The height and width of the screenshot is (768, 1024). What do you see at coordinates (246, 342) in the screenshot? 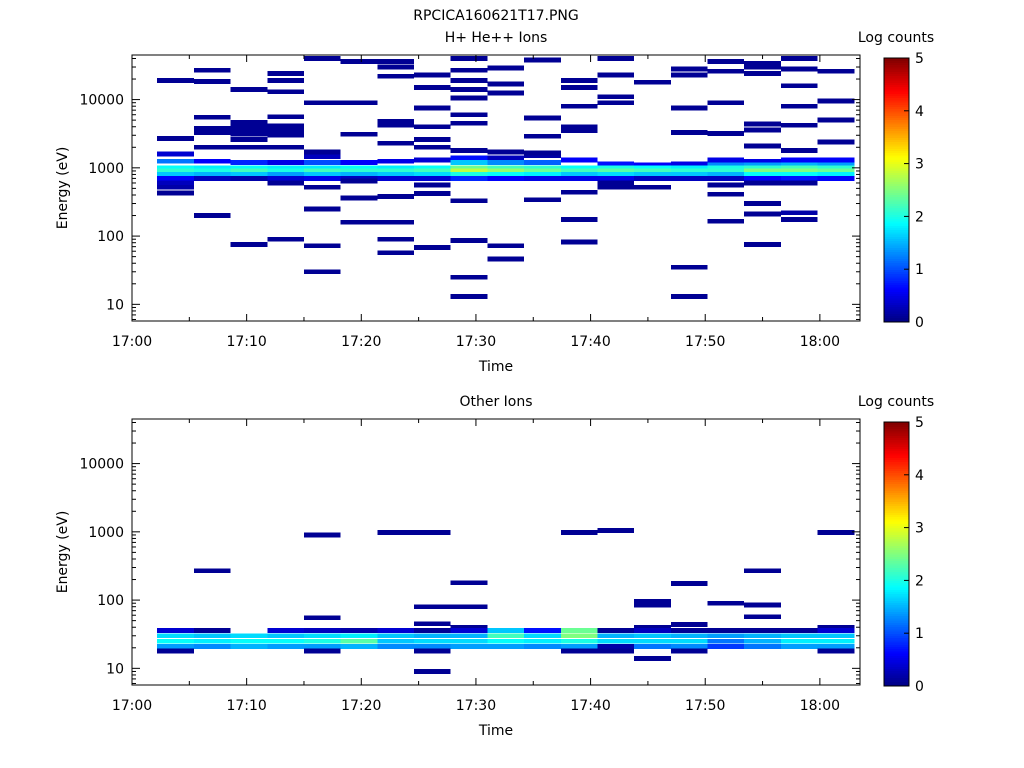
I see `x-tick-label: 17:10` at bounding box center [246, 342].